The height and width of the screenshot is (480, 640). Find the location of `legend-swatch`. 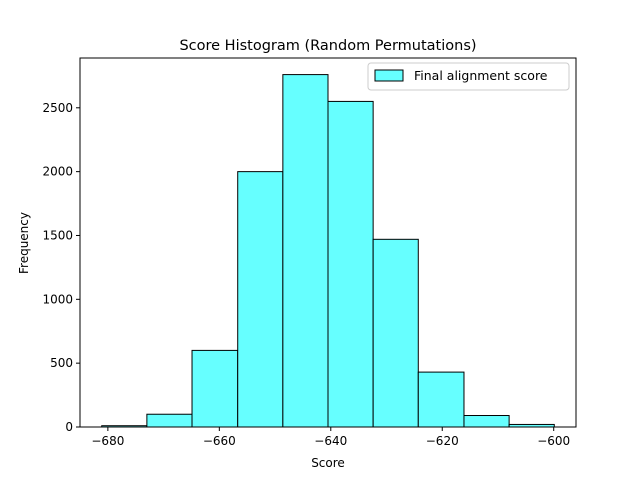

legend-swatch is located at coordinates (389, 75).